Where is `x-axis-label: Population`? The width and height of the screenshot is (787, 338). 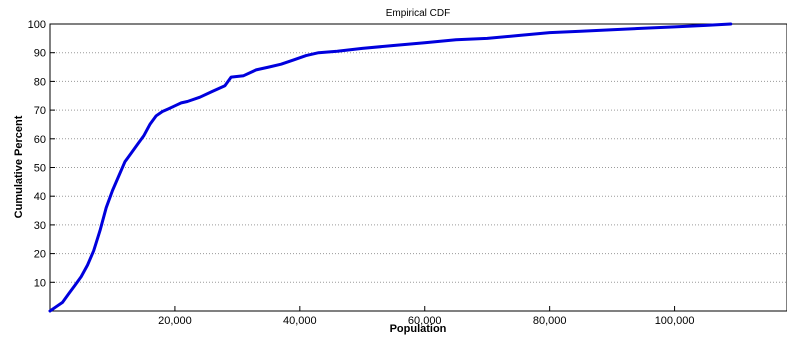 x-axis-label: Population is located at coordinates (418, 329).